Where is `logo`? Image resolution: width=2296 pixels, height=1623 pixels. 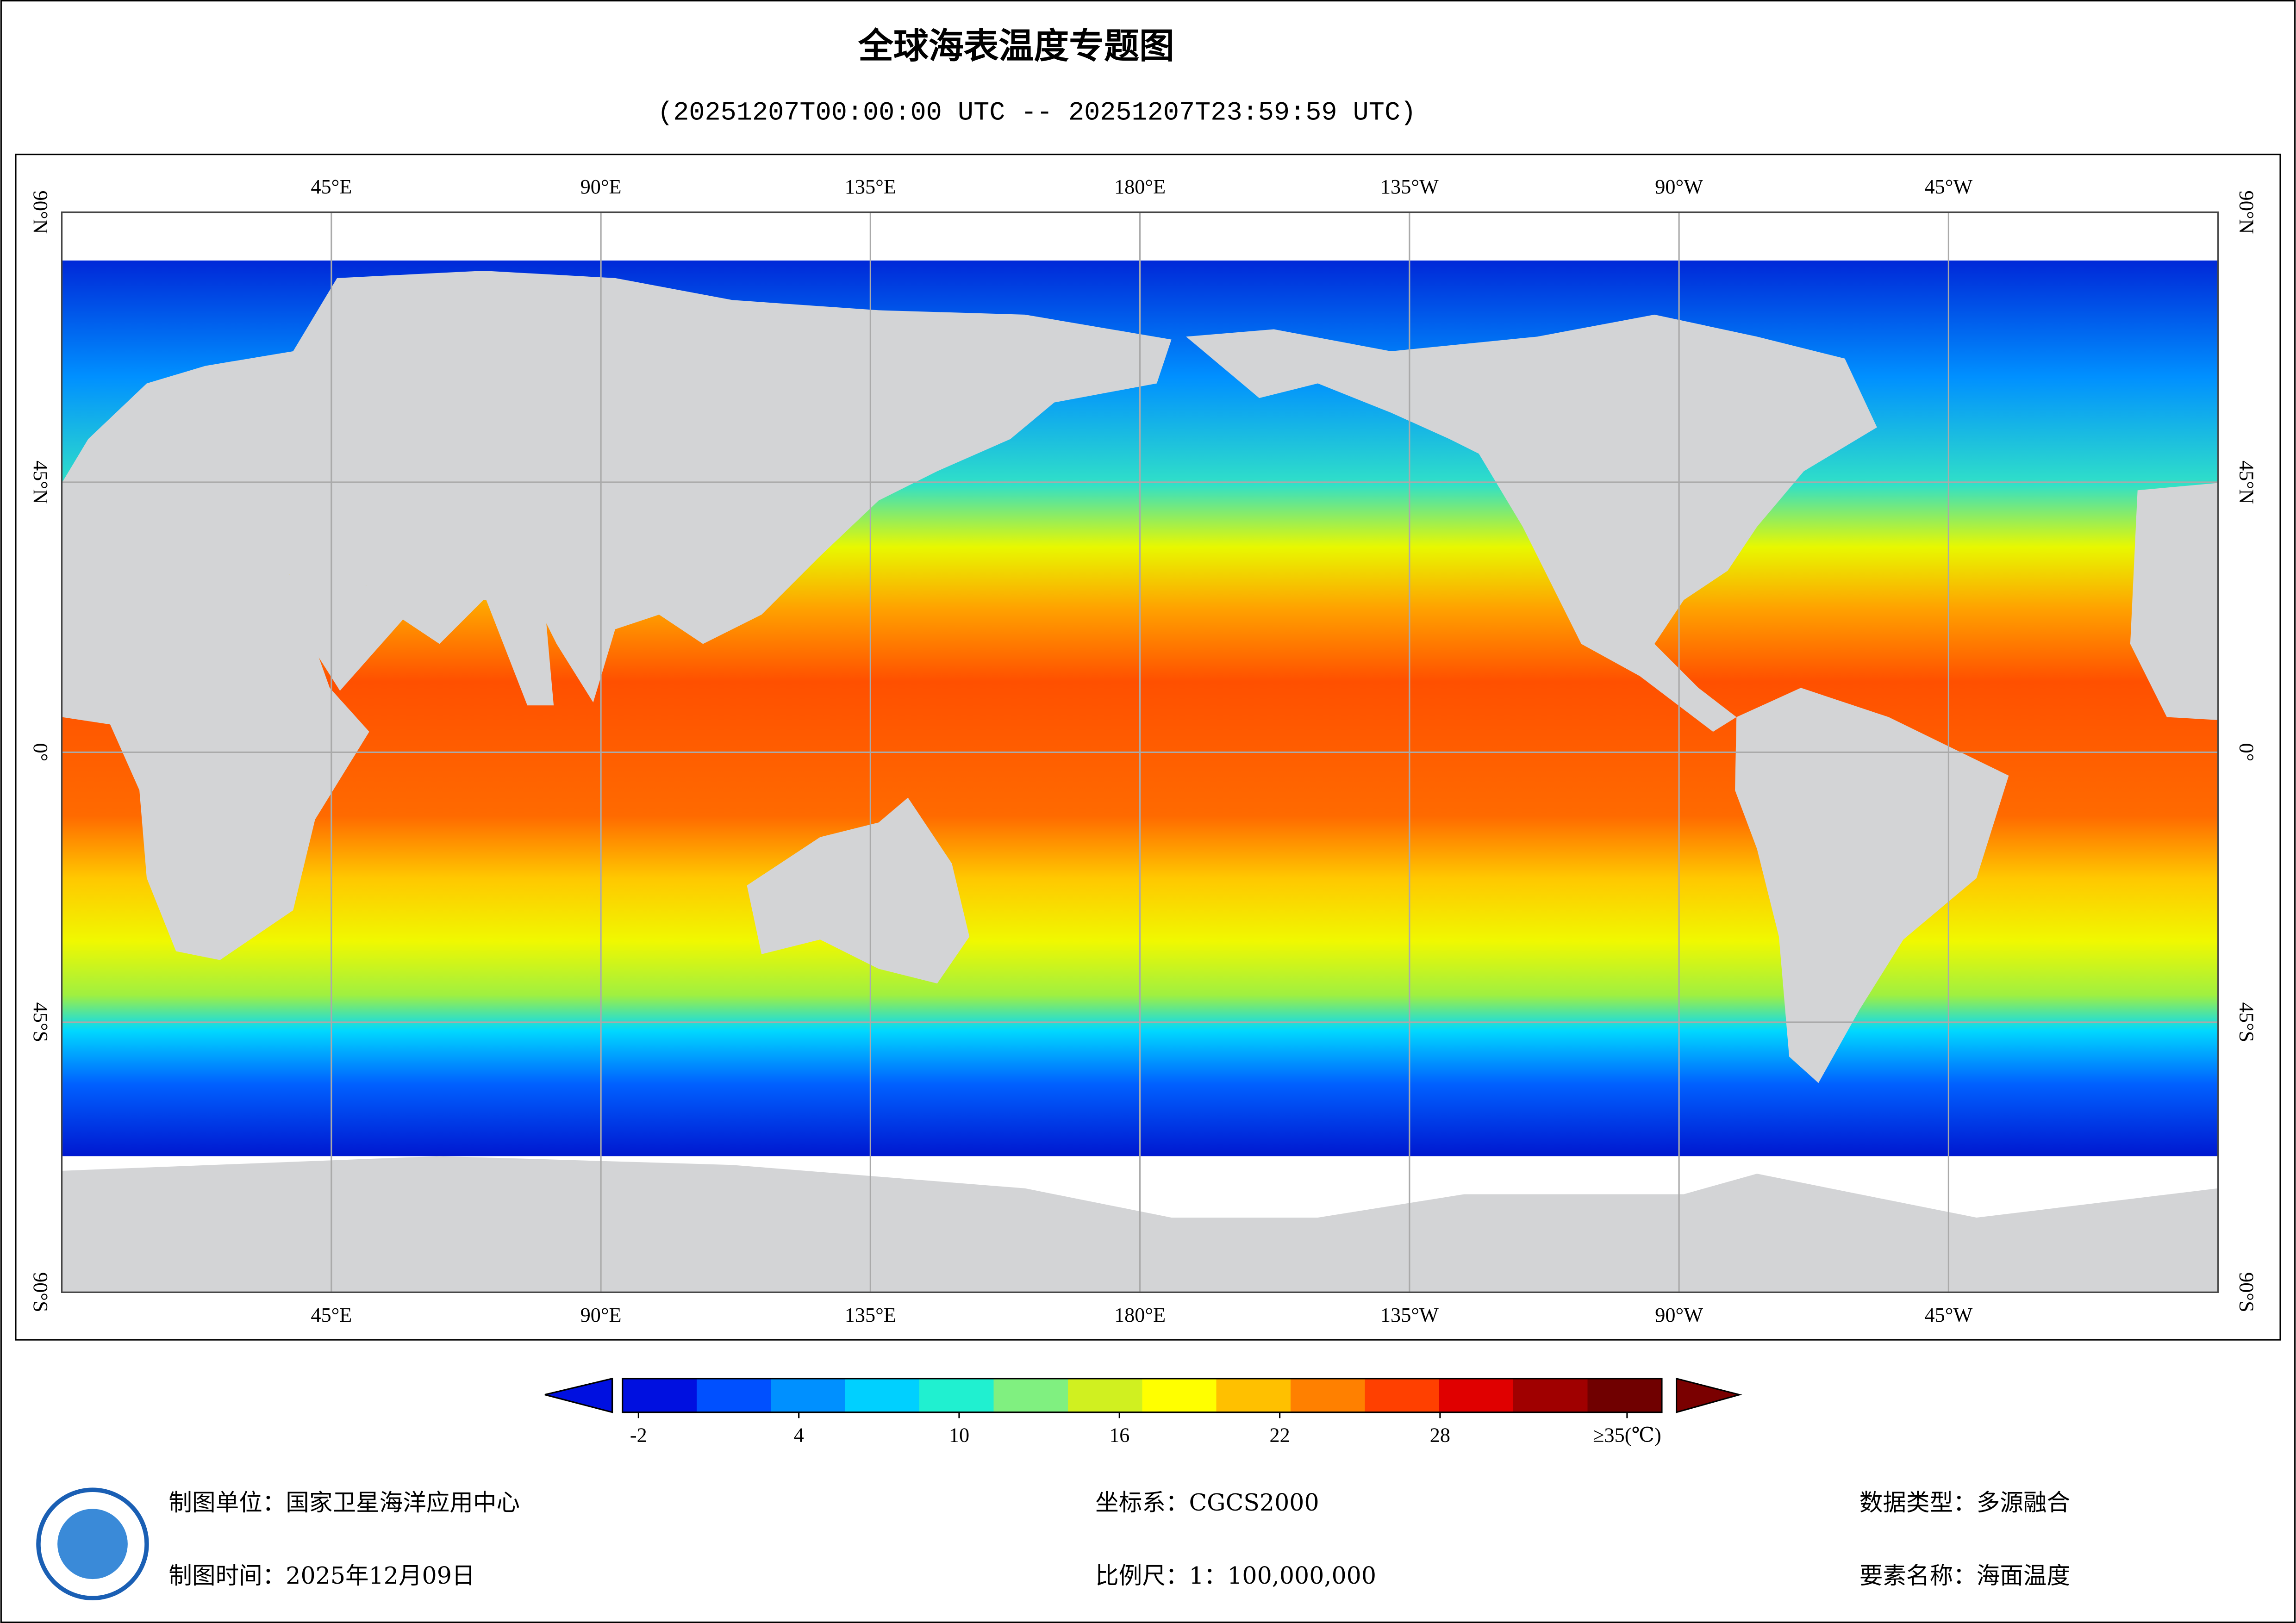
logo is located at coordinates (92, 1543).